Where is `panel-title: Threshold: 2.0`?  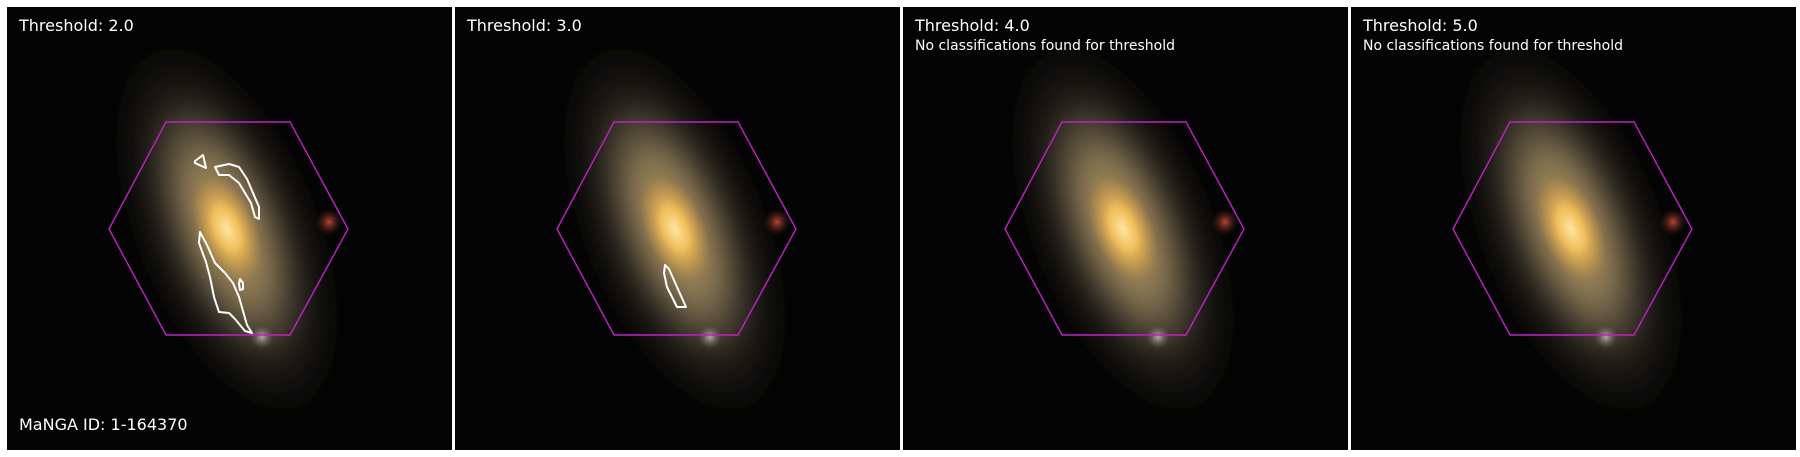 panel-title: Threshold: 2.0 is located at coordinates (76, 25).